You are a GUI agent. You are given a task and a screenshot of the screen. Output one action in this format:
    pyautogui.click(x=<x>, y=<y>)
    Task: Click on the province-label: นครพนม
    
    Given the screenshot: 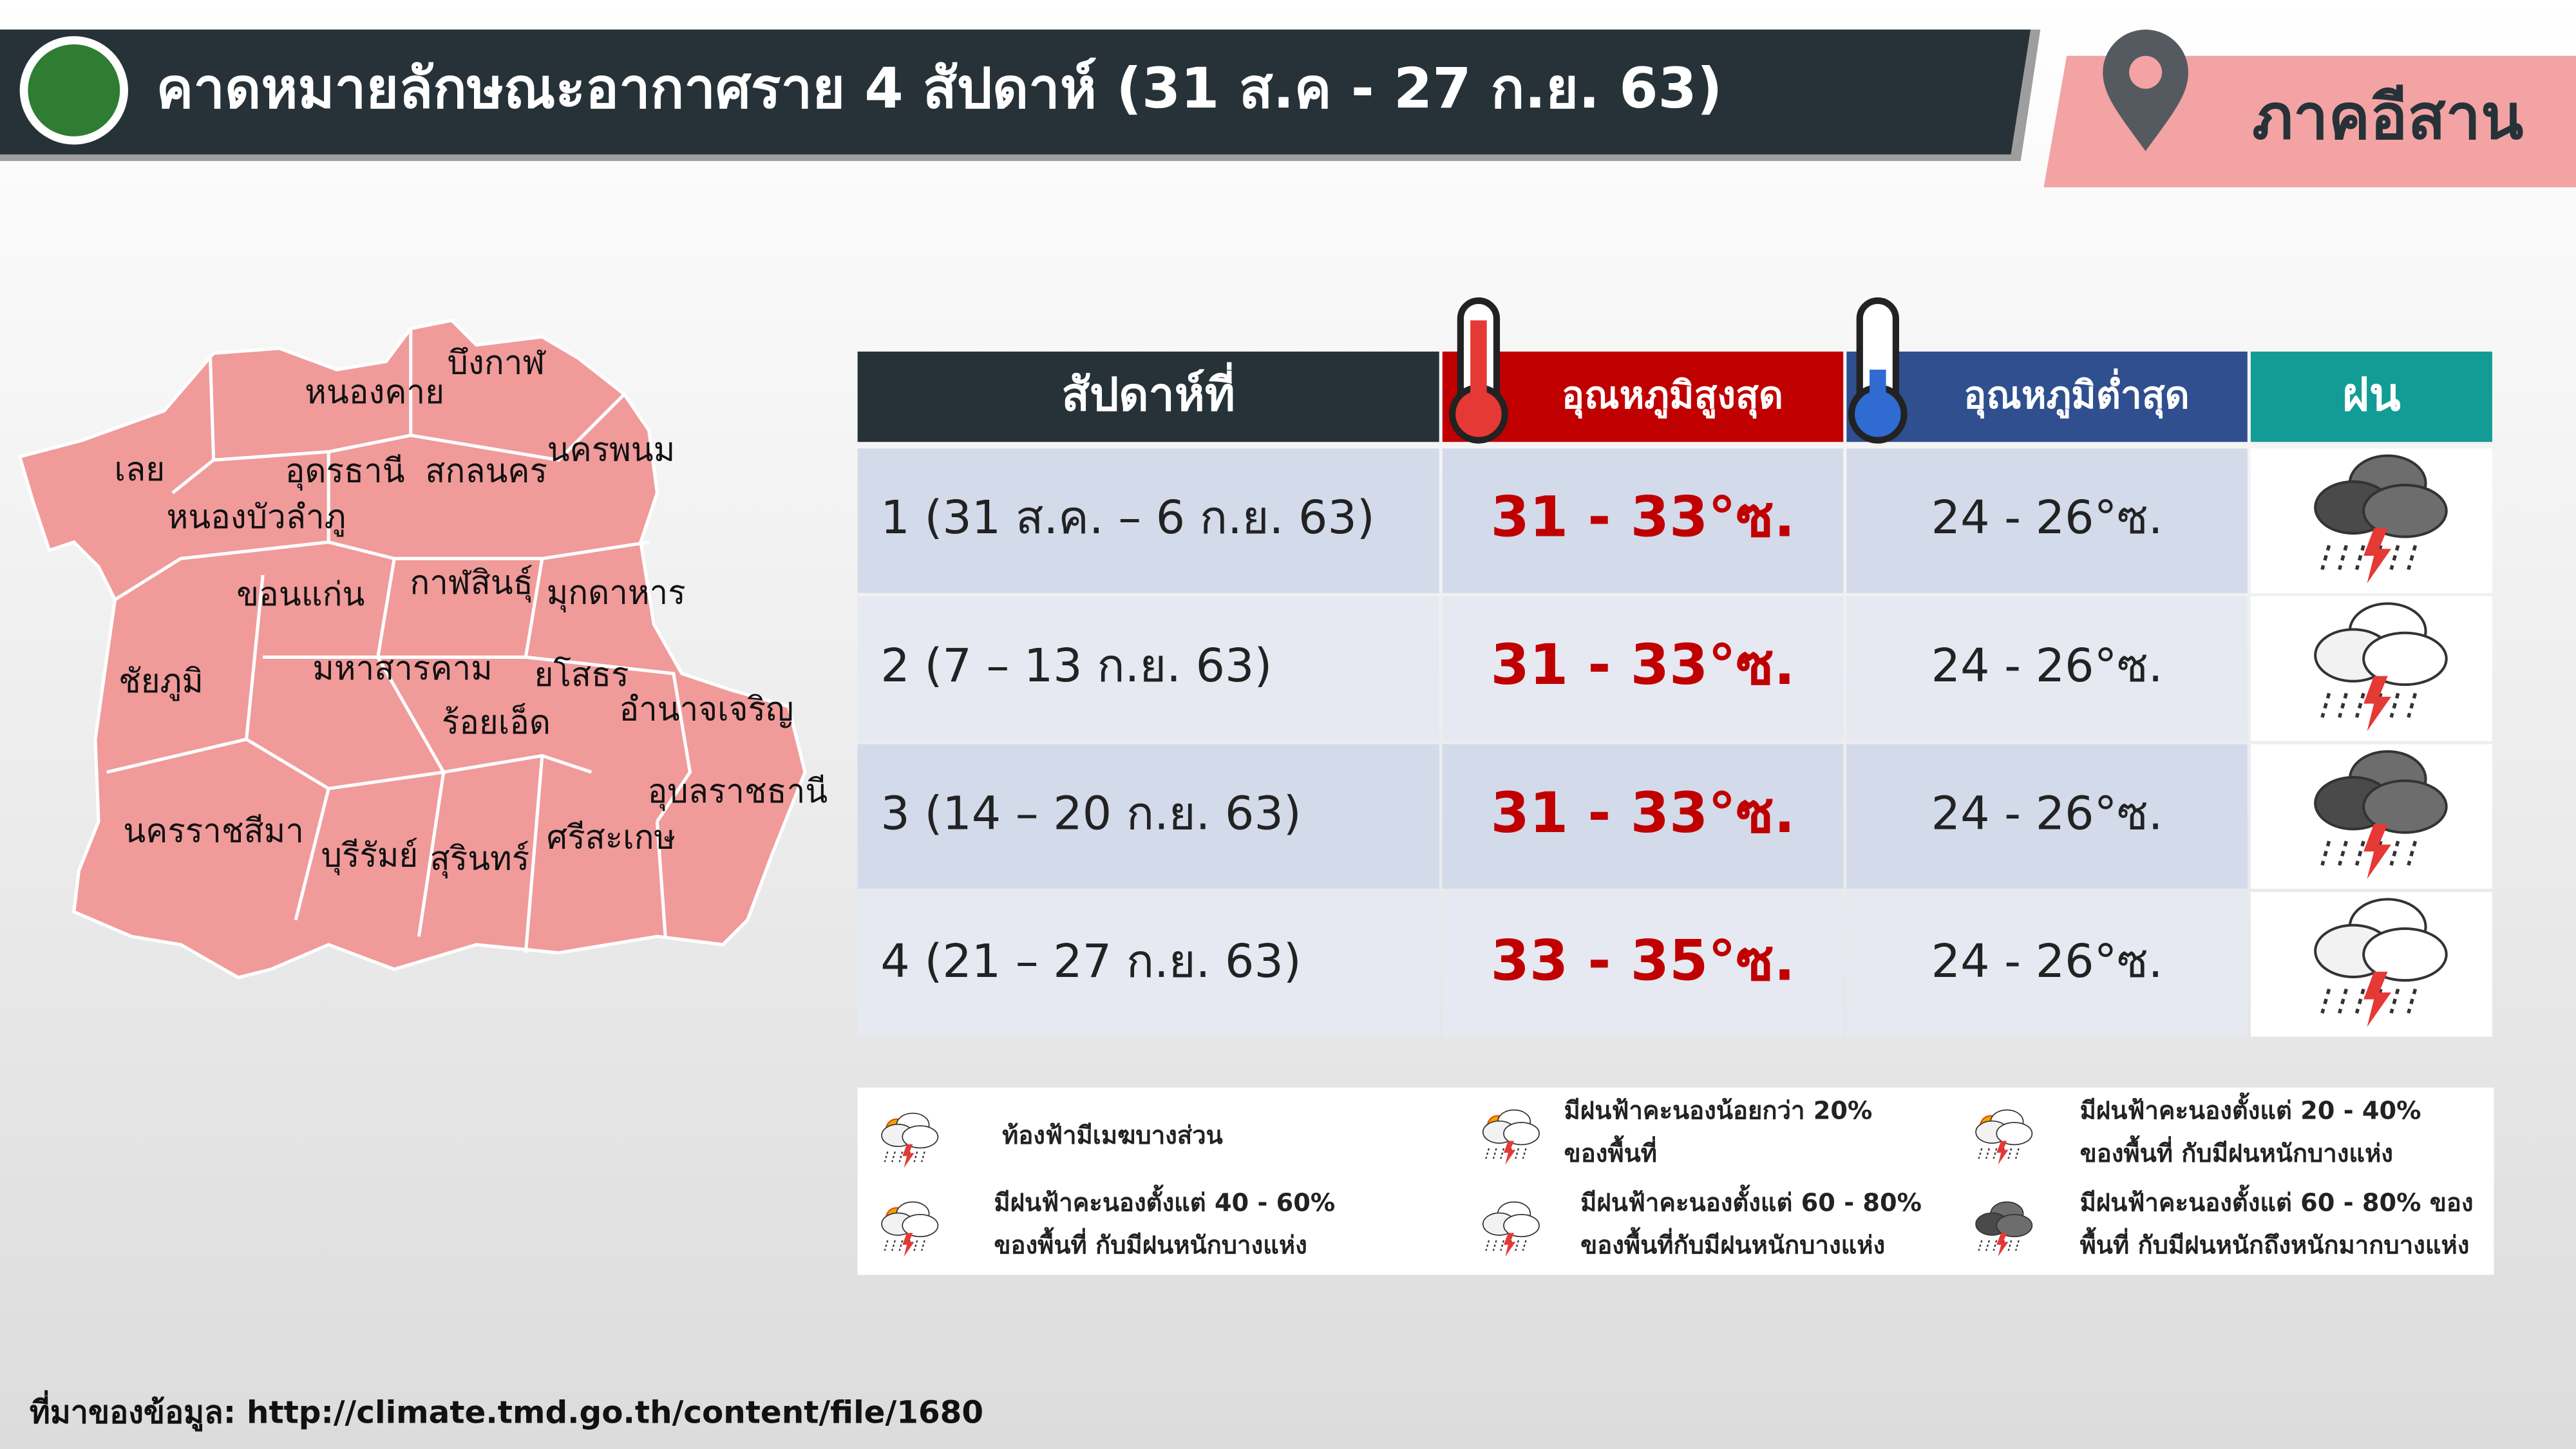 What is the action you would take?
    pyautogui.click(x=611, y=450)
    